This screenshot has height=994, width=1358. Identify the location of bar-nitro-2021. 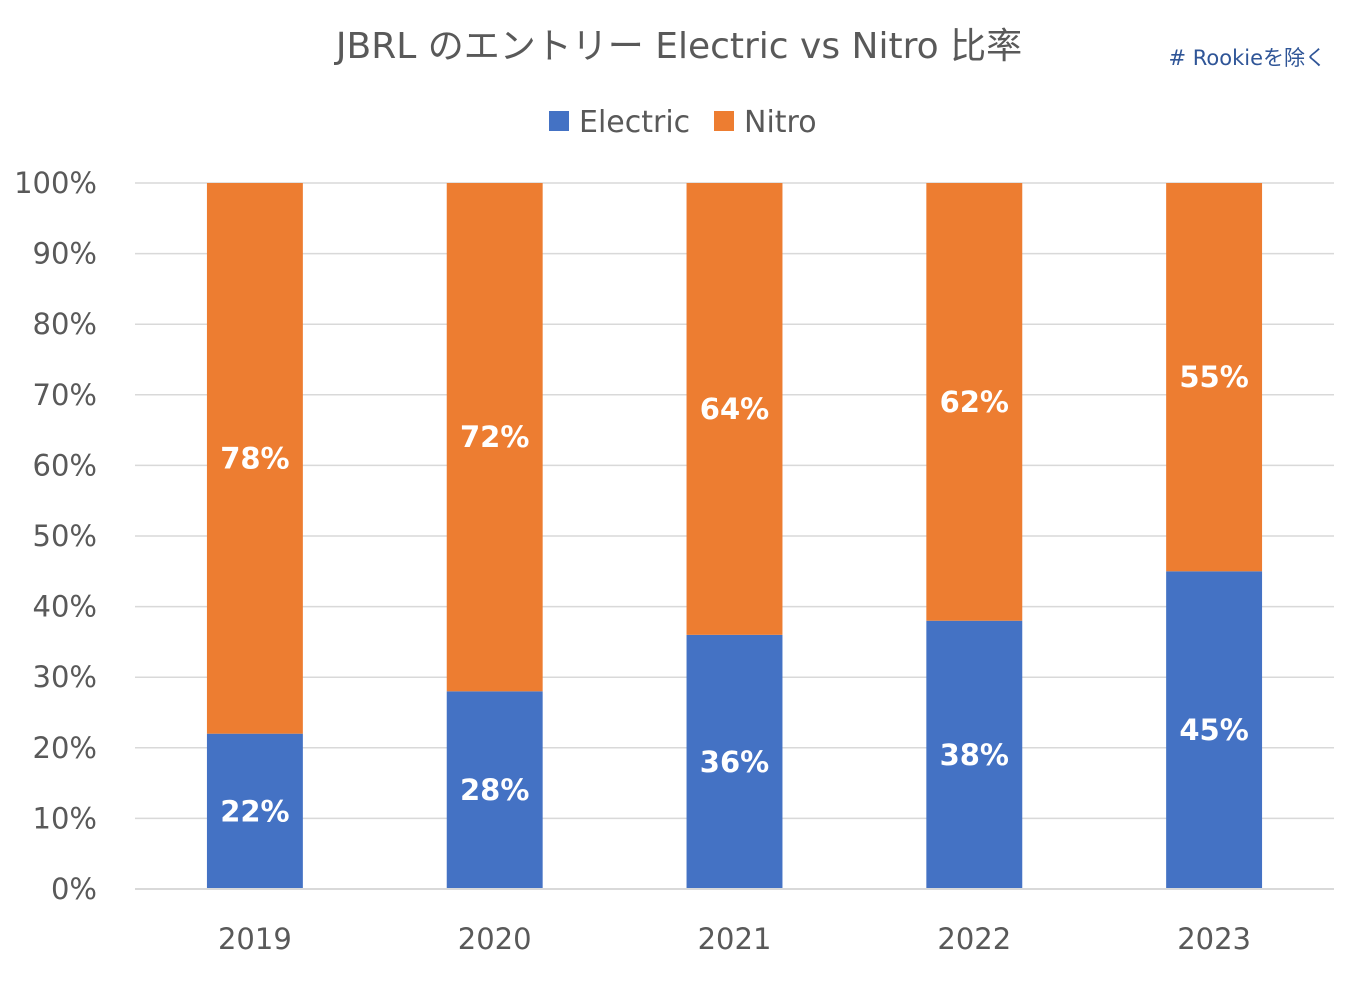
(734, 409).